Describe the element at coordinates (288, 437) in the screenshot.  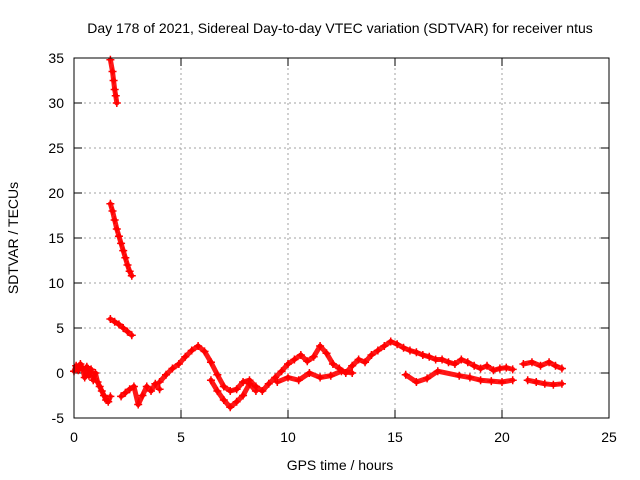
I see `x-tick-label: 10` at that location.